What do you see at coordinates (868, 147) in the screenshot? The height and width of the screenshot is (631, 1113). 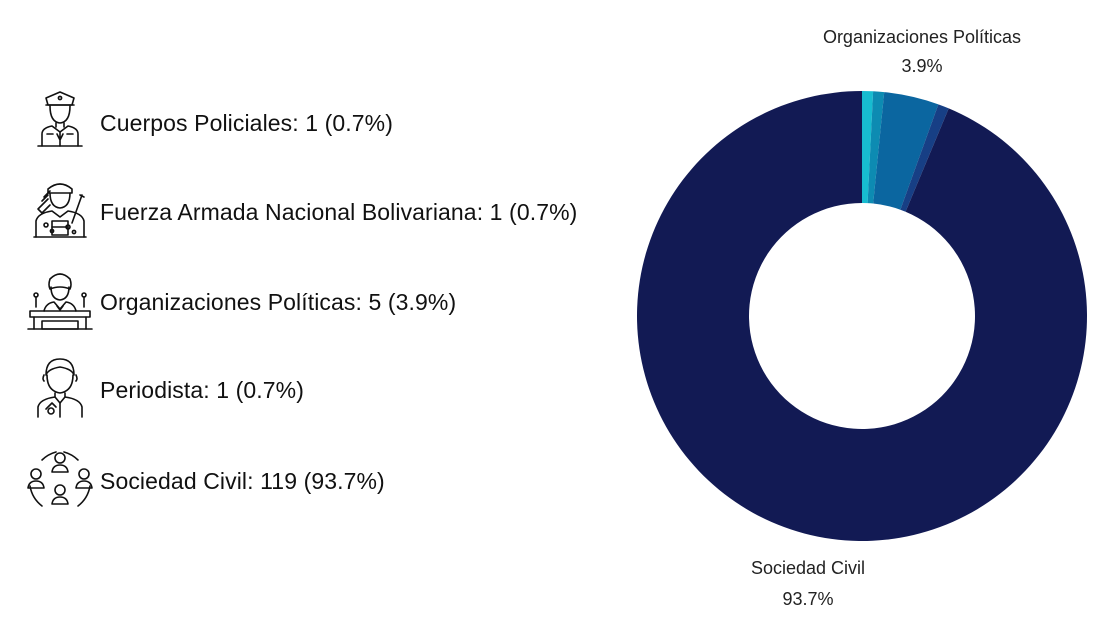 I see `donut-slice-cuerpos-policiales` at bounding box center [868, 147].